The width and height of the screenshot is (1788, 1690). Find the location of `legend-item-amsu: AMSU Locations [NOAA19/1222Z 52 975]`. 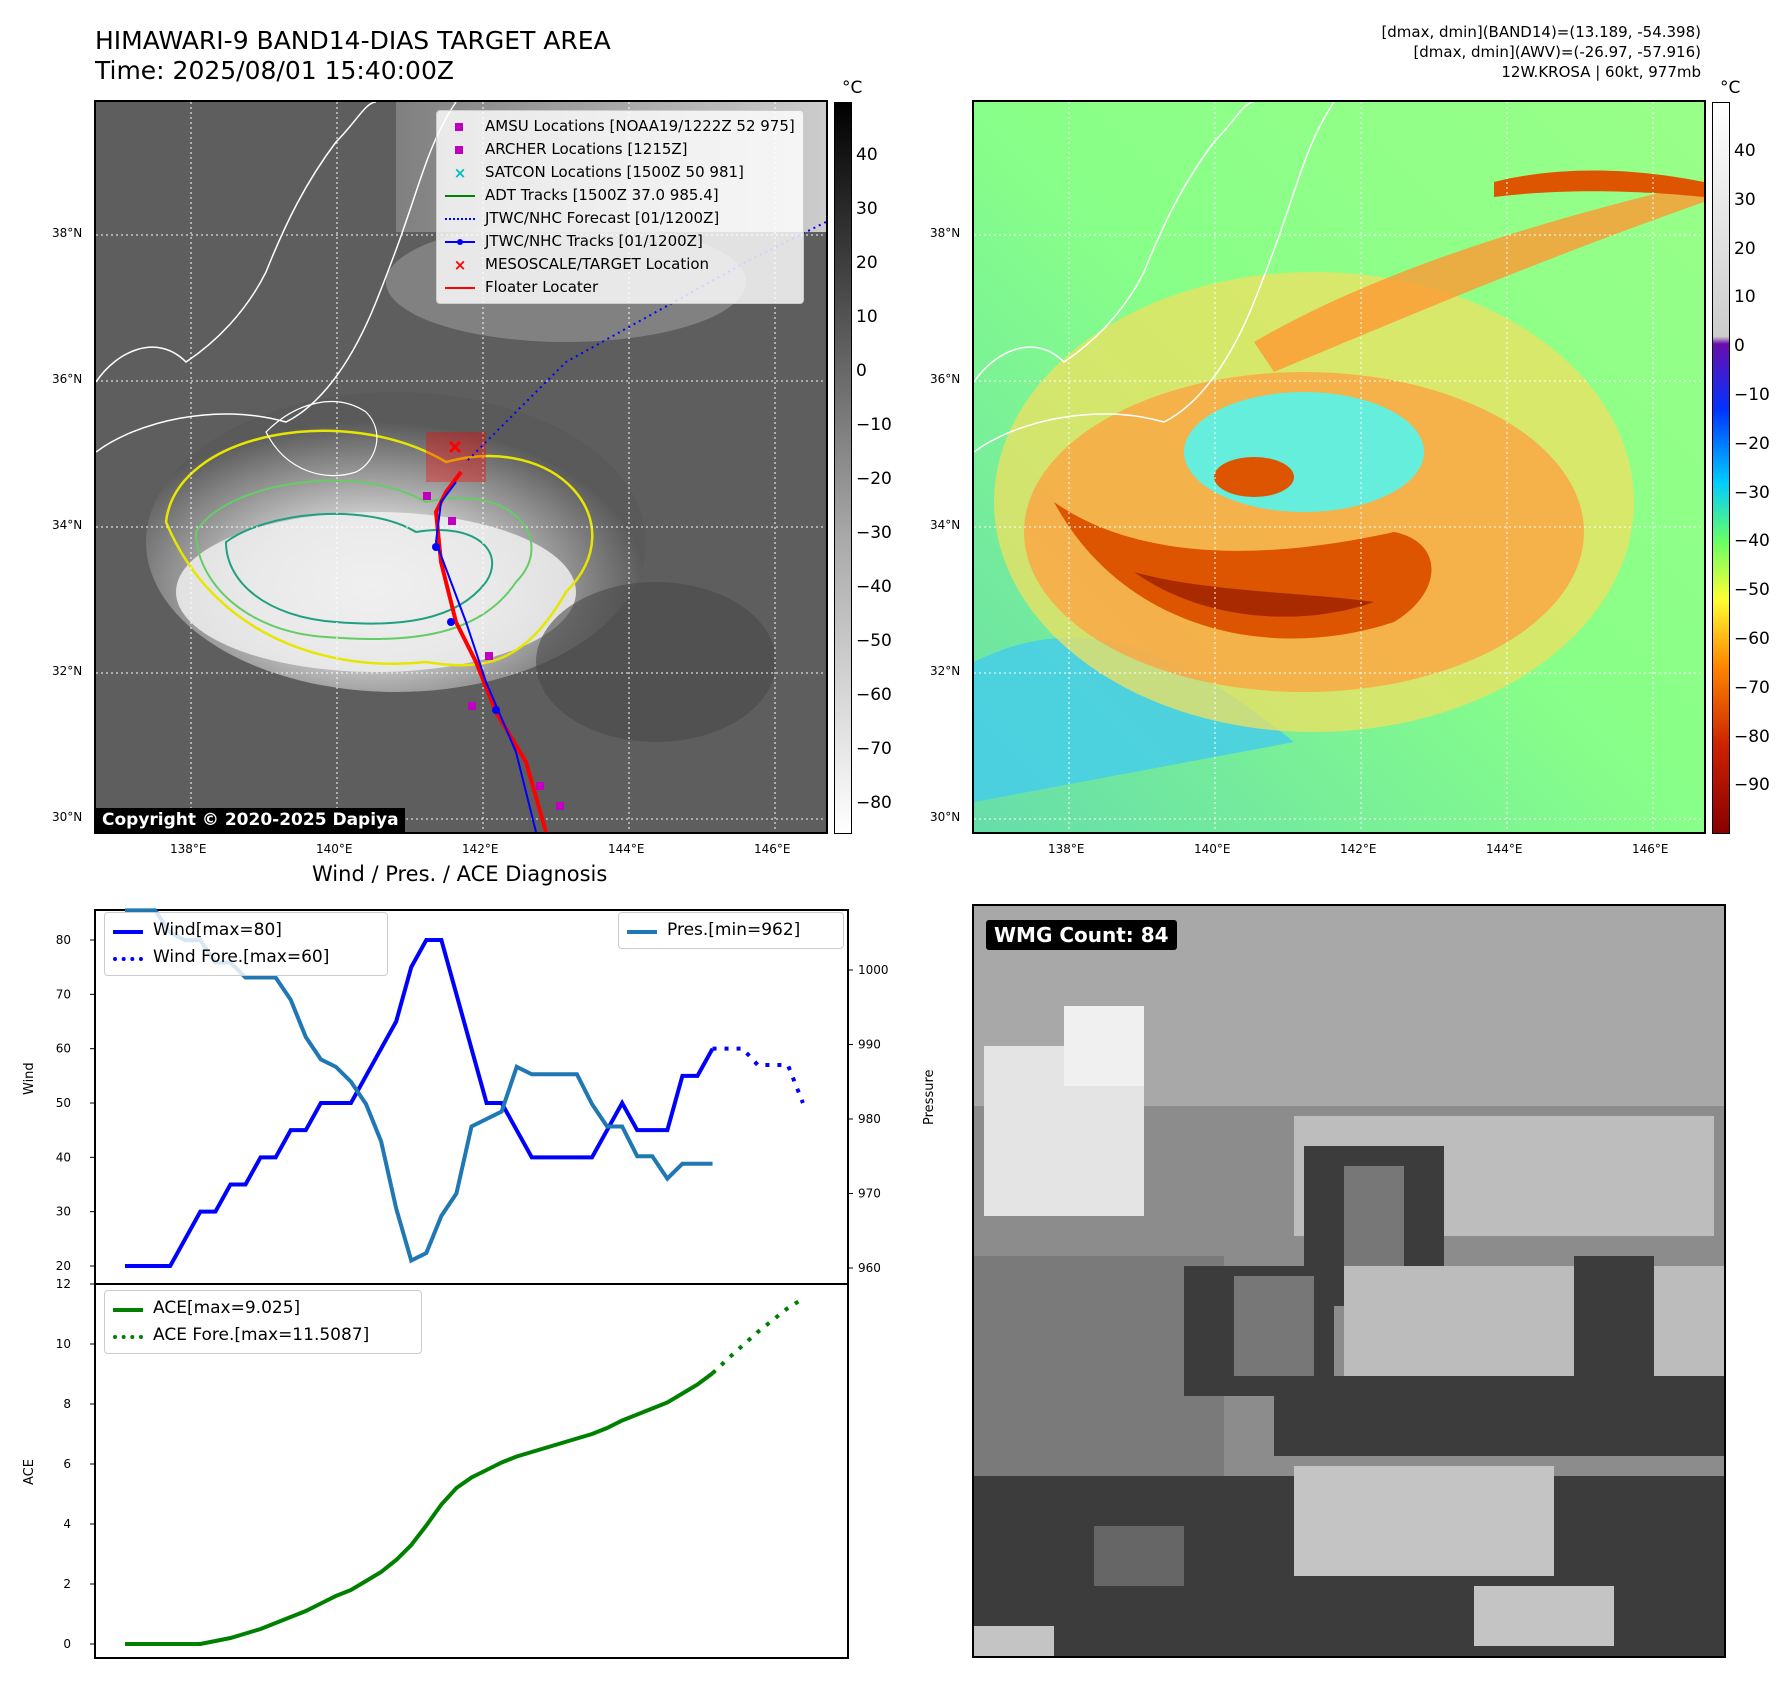

legend-item-amsu: AMSU Locations [NOAA19/1222Z 52 975] is located at coordinates (620, 126).